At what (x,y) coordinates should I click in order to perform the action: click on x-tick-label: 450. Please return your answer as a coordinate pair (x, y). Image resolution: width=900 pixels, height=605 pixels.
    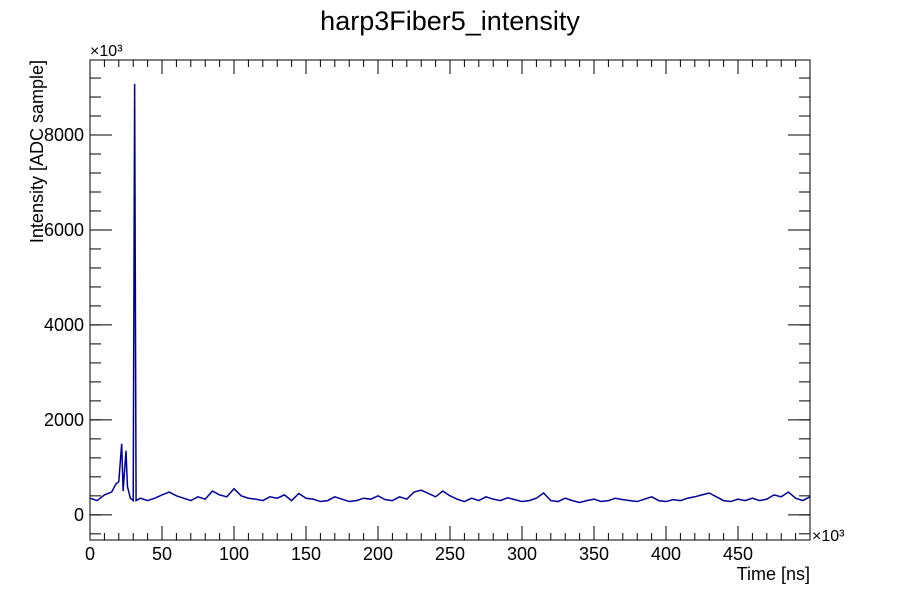
    Looking at the image, I should click on (738, 554).